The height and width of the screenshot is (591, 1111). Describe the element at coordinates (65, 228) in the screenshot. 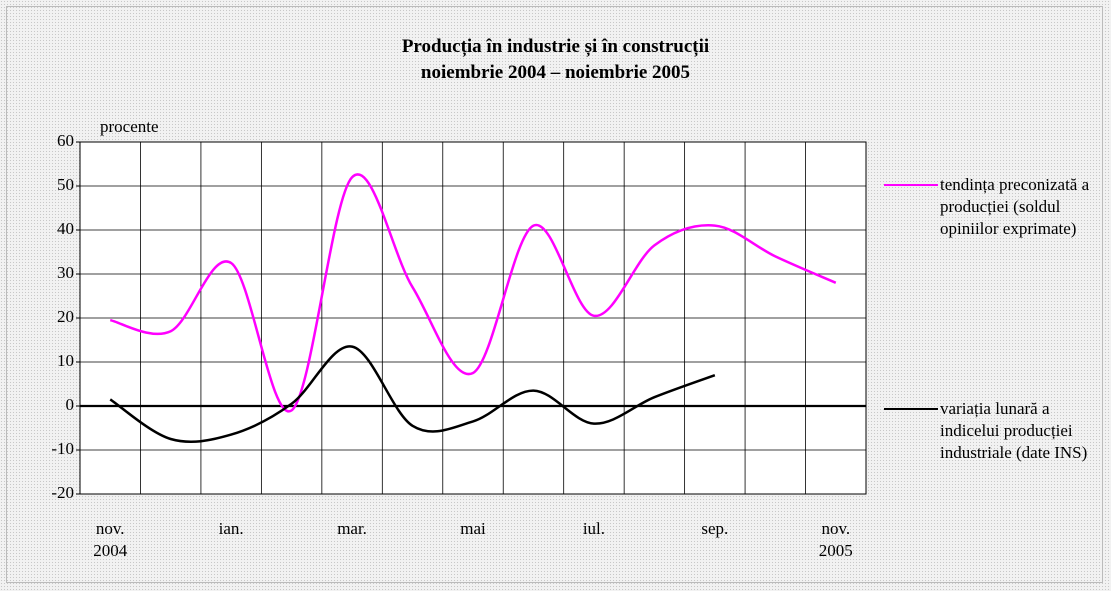

I see `y-tick-label: 40` at that location.